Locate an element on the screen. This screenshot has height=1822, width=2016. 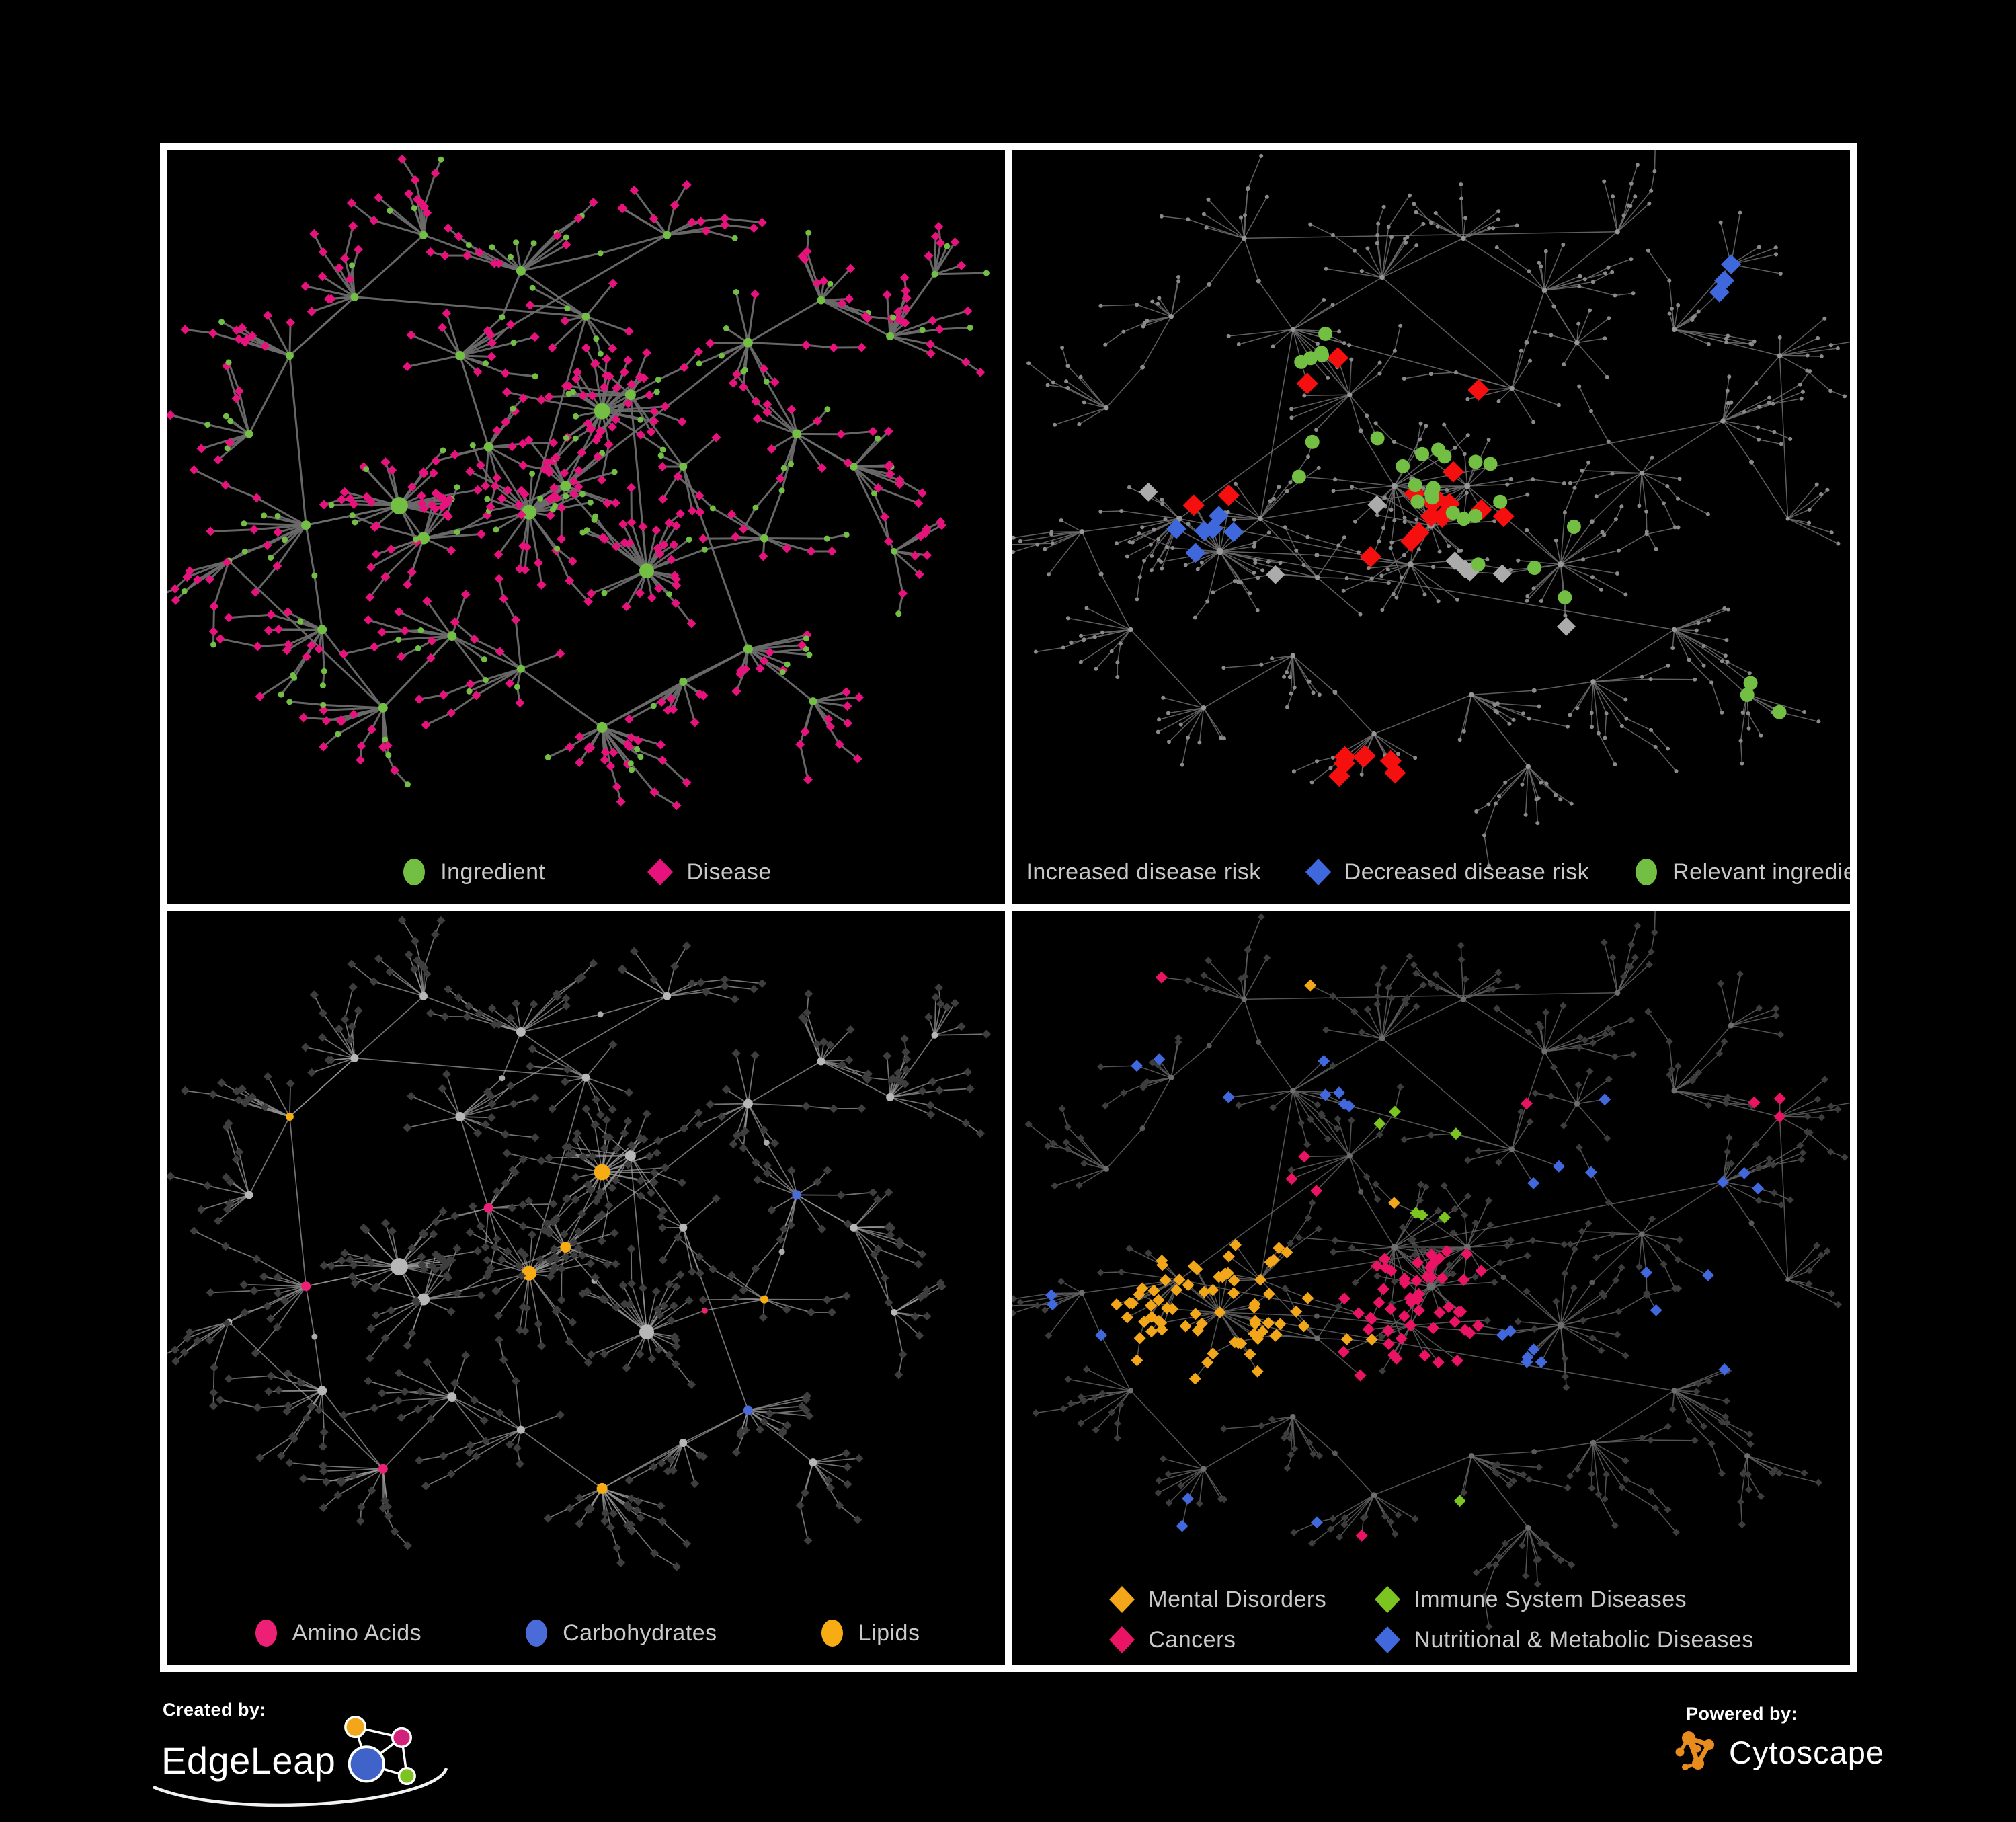
cytoscape-logo-icon is located at coordinates (1697, 1752).